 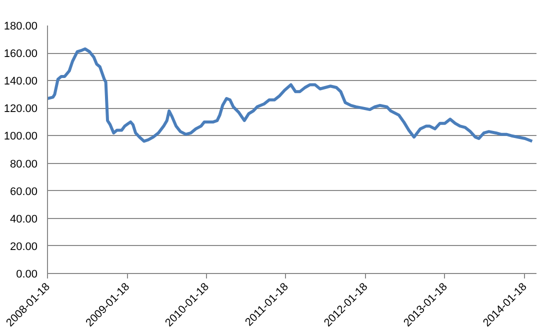 I want to click on y-tick-label: 80.00, so click(x=24, y=164).